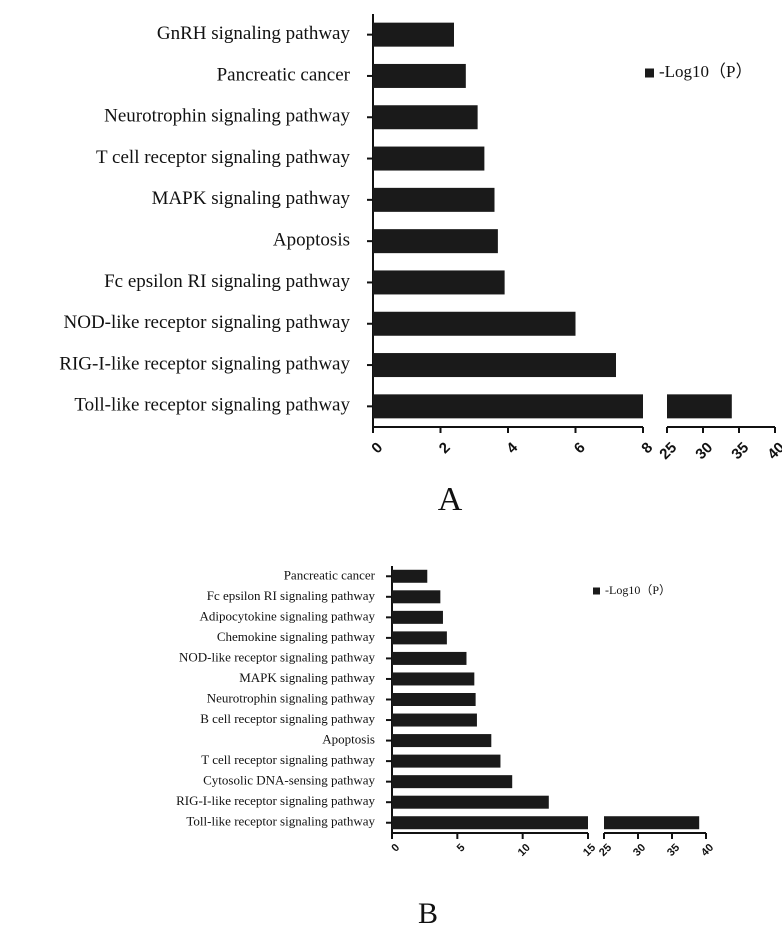  Describe the element at coordinates (254, 33) in the screenshot. I see `category-label: GnRH signaling pathway` at that location.